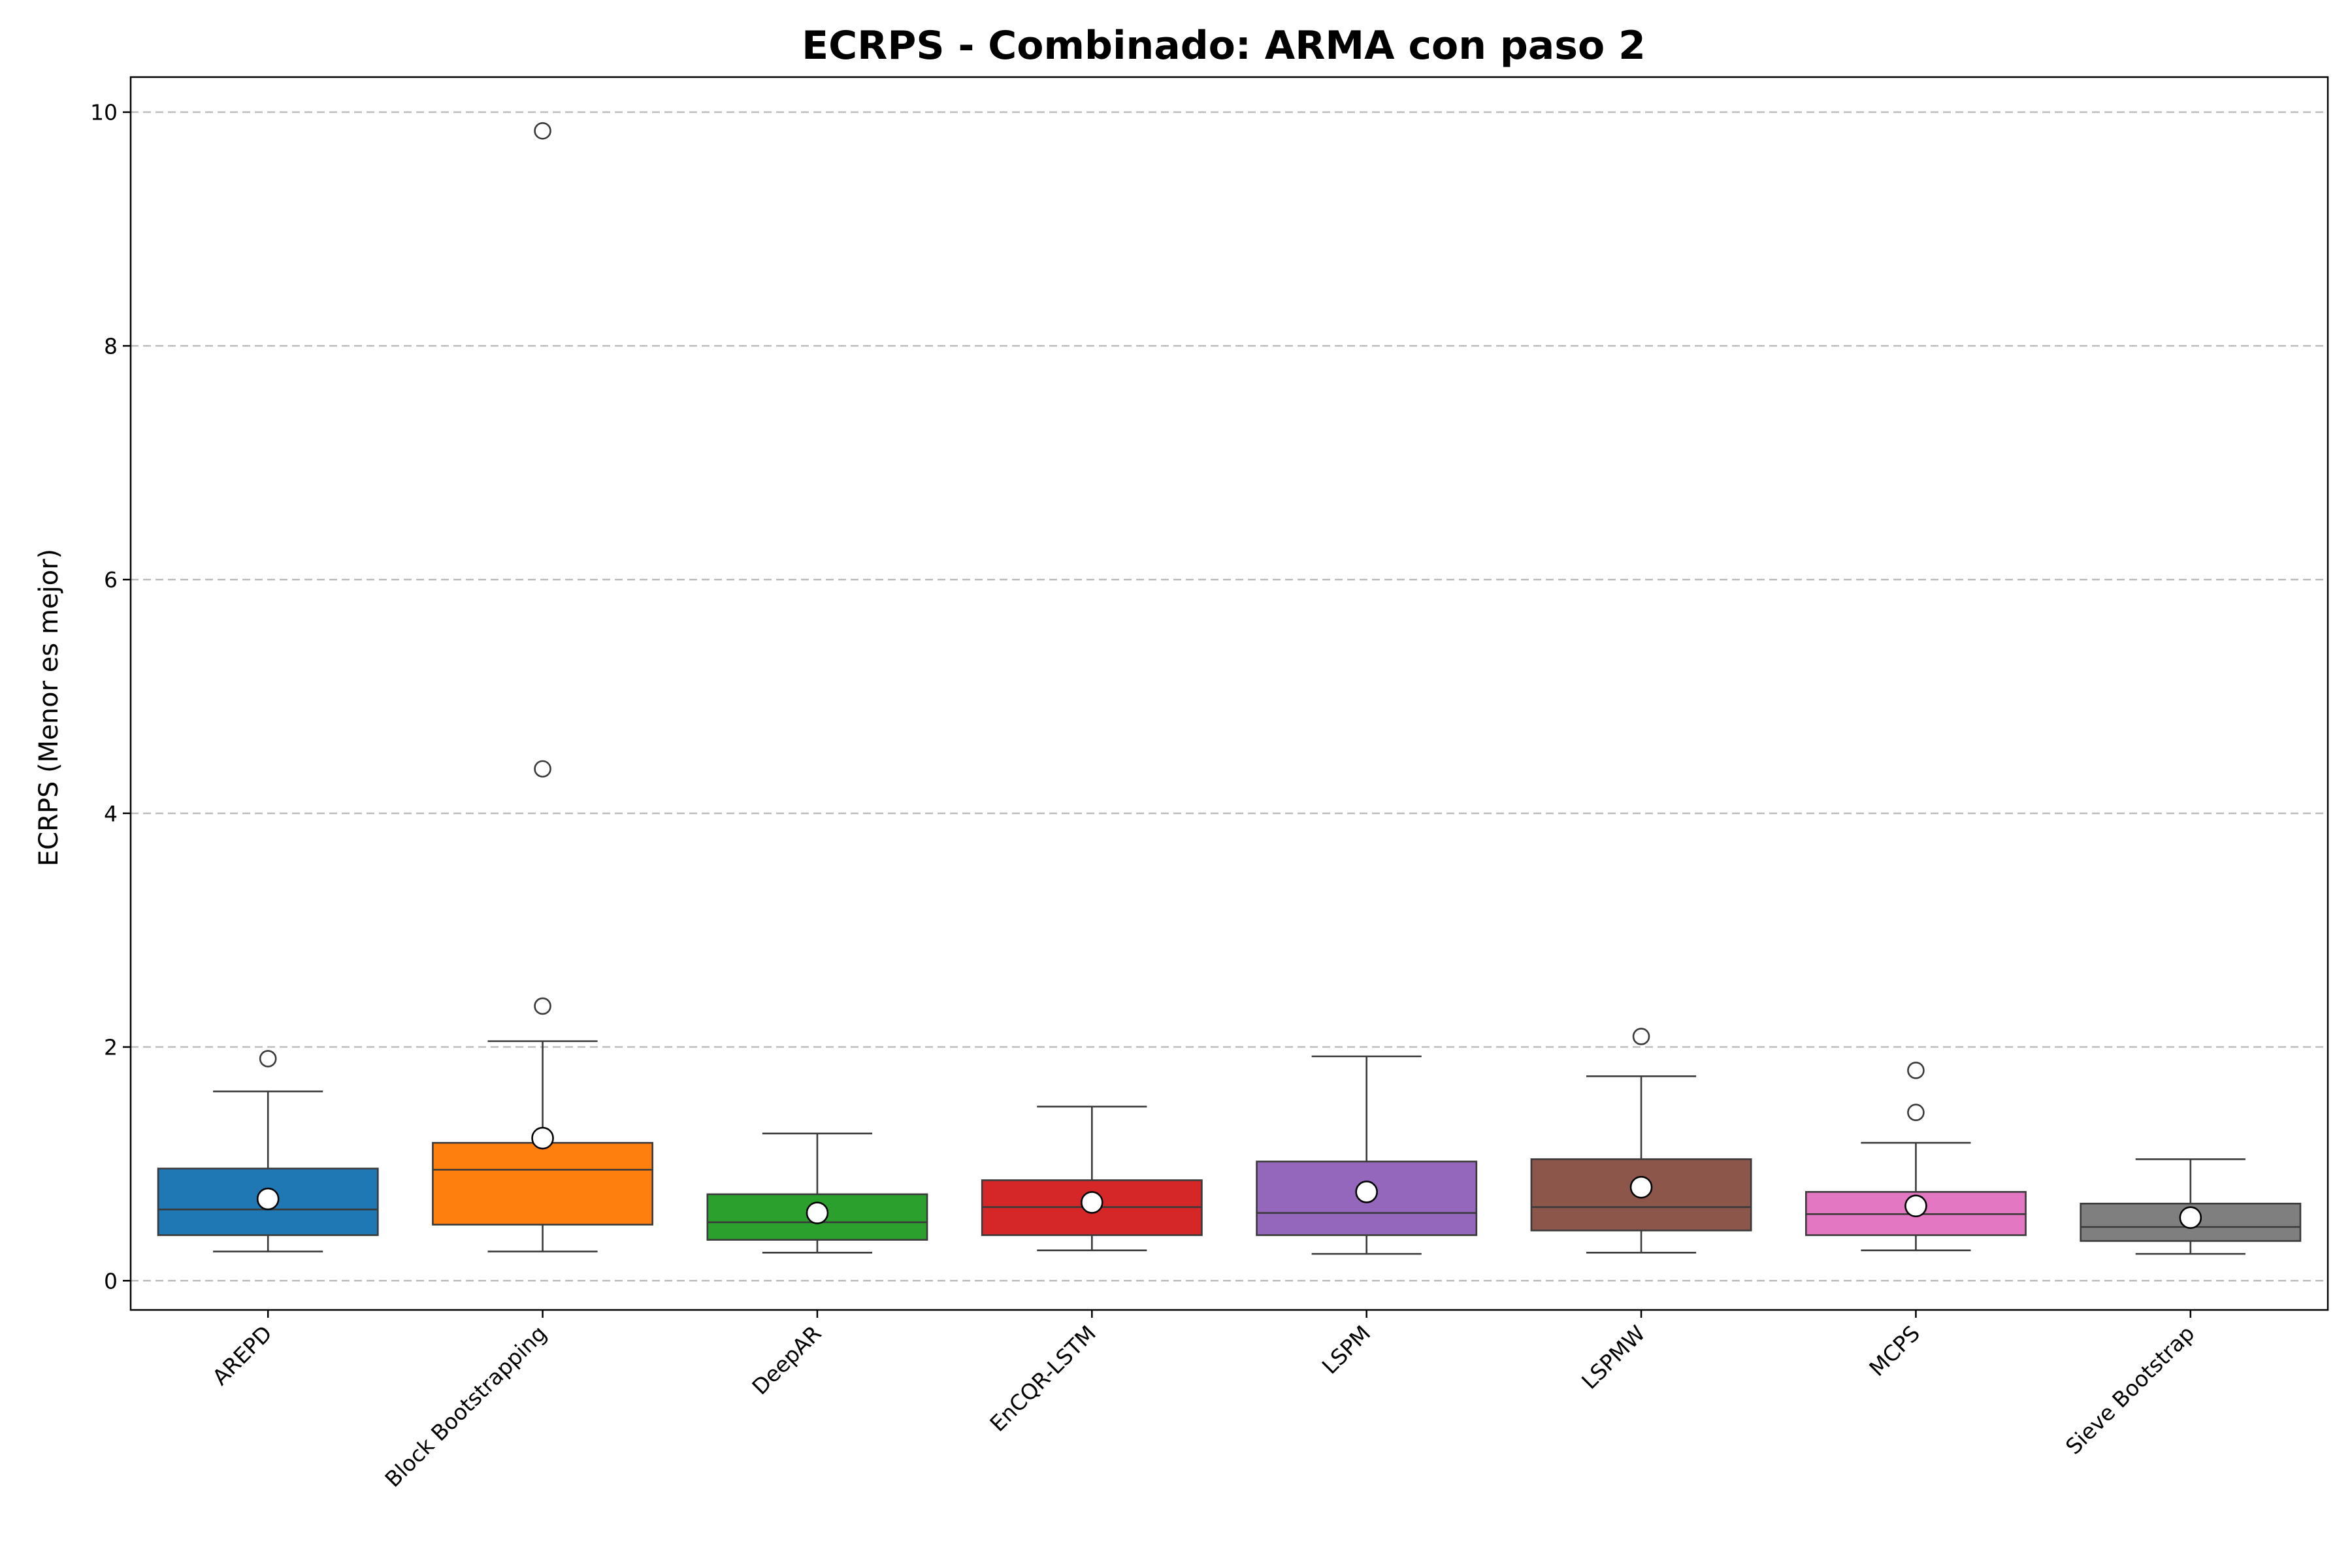 The width and height of the screenshot is (2352, 1568). Describe the element at coordinates (104, 112) in the screenshot. I see `y-tick-label: 10` at that location.